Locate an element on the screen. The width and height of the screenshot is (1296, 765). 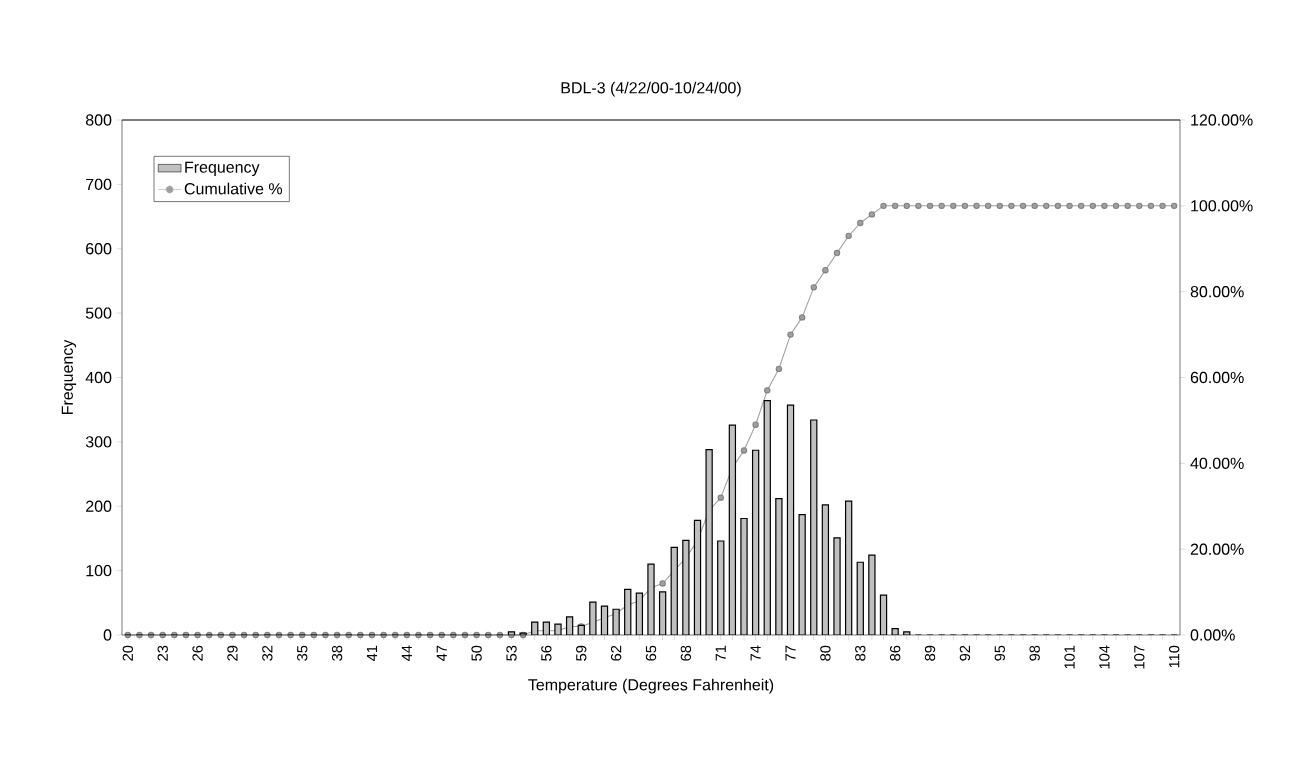
x-tick-label: 65 is located at coordinates (651, 653).